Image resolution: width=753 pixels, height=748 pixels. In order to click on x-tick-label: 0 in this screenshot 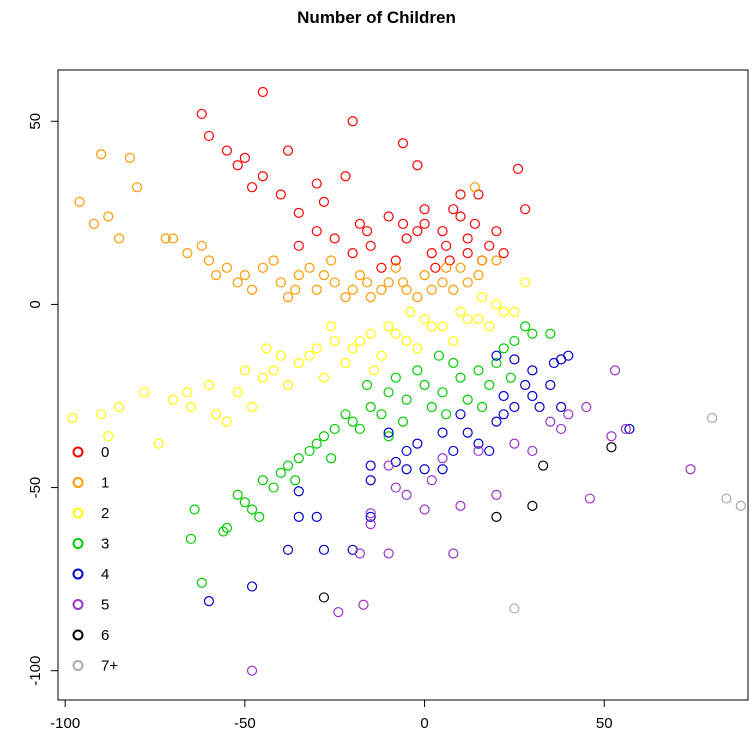, I will do `click(424, 723)`.